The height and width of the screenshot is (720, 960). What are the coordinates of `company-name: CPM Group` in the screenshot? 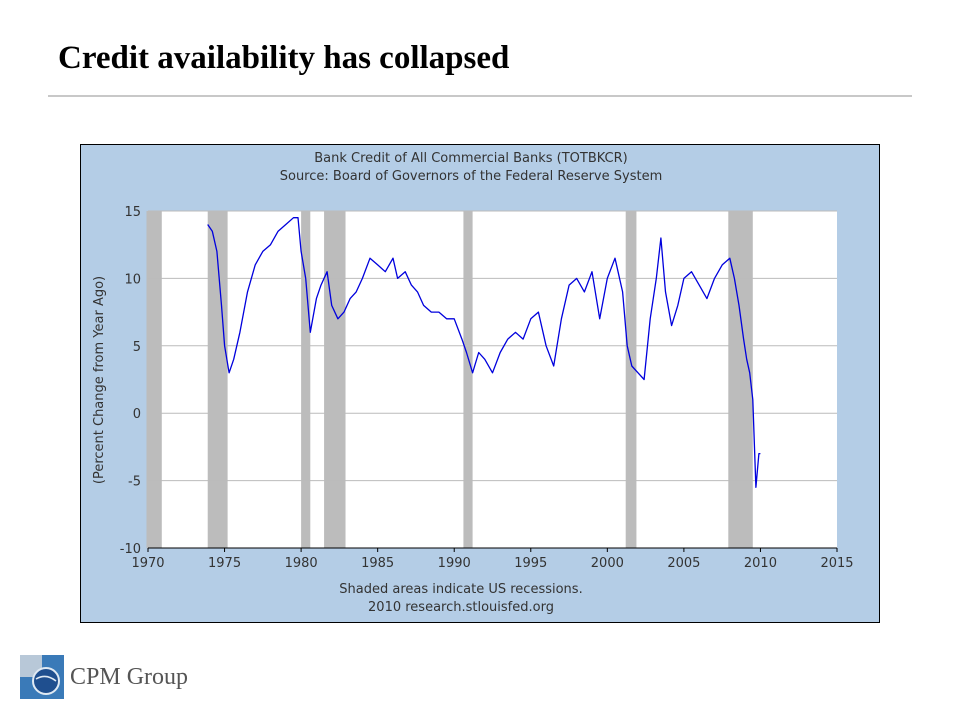 It's located at (129, 677).